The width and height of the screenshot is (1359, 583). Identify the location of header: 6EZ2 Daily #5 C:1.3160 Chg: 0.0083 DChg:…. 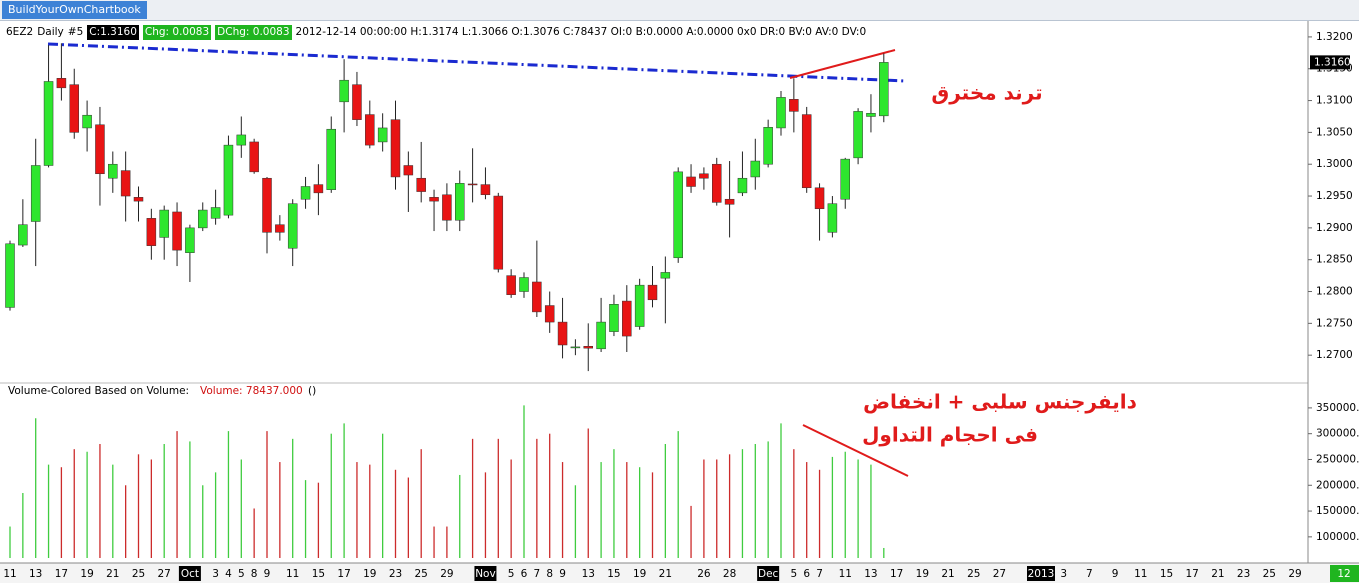
(436, 32).